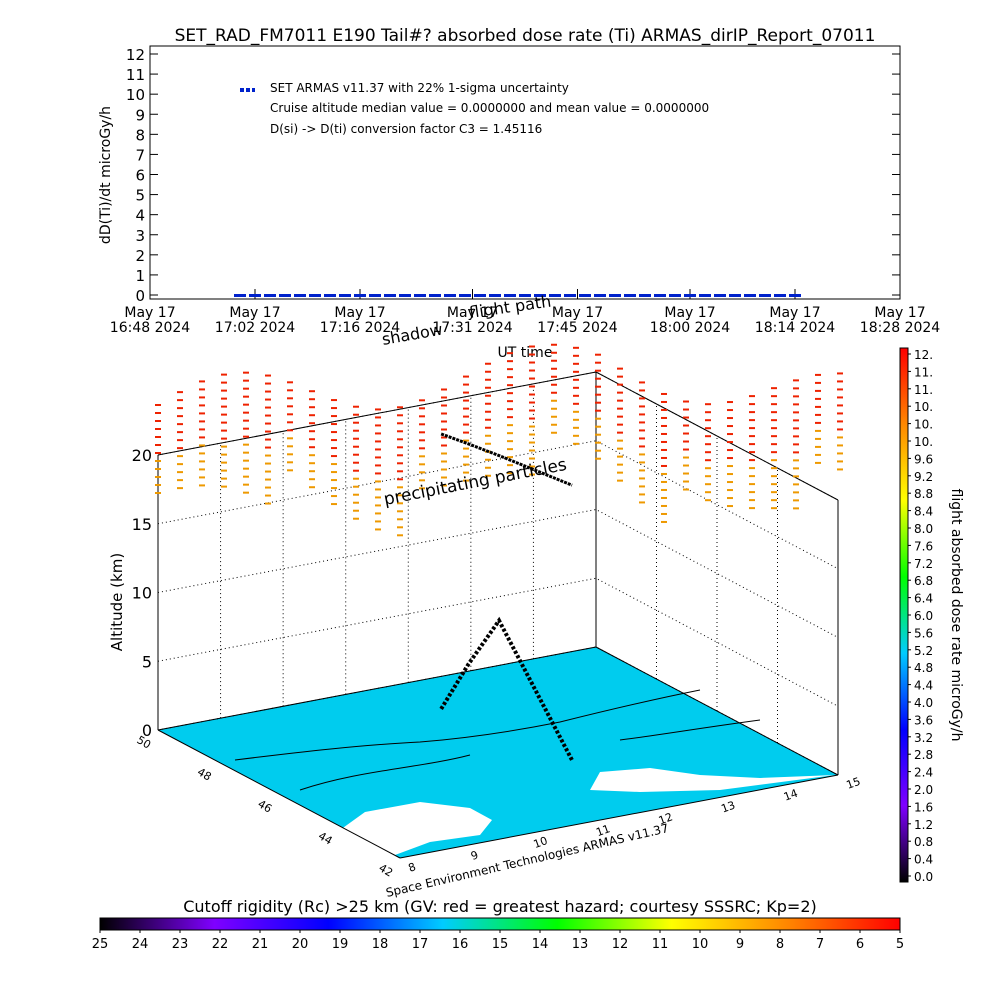 This screenshot has height=1000, width=1000. I want to click on colorbar-tick-label: 4.0, so click(923, 703).